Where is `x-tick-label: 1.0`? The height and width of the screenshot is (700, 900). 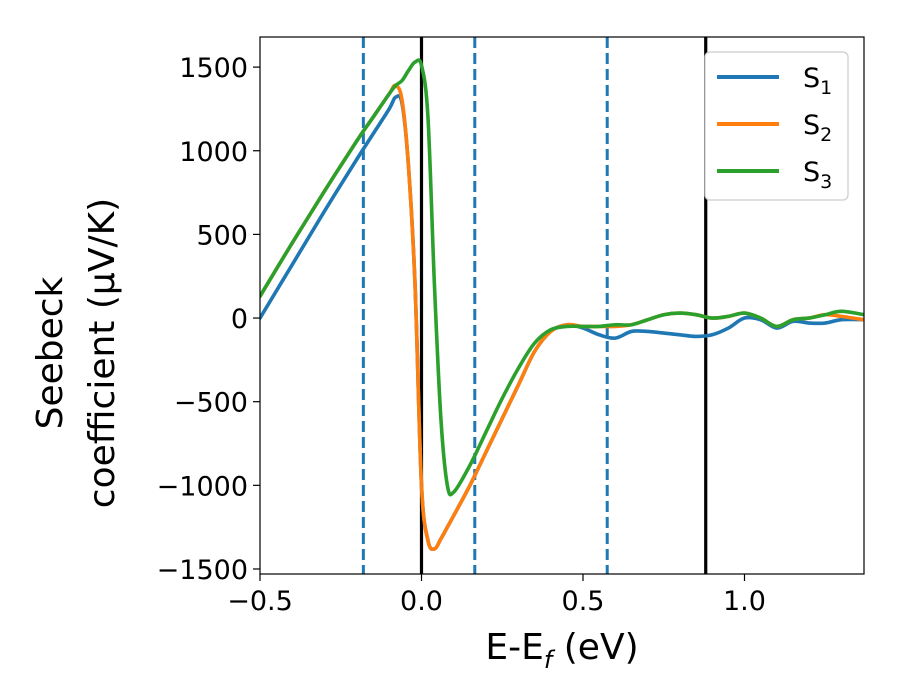 x-tick-label: 1.0 is located at coordinates (744, 601).